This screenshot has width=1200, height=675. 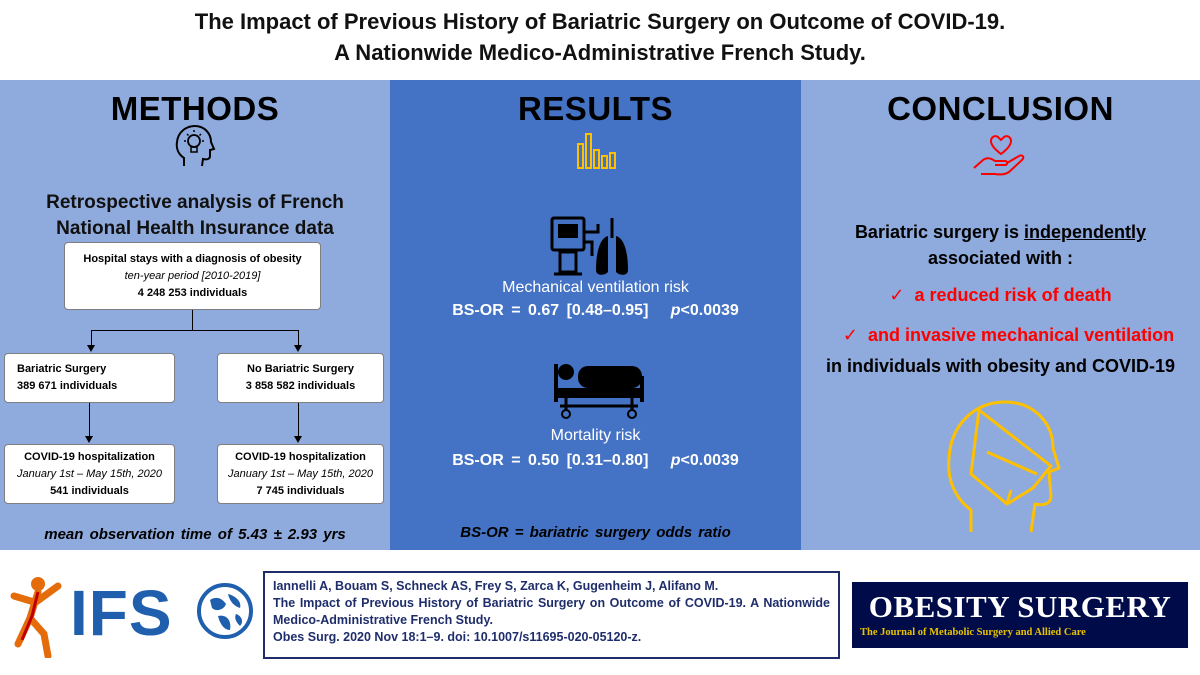 What do you see at coordinates (1000, 232) in the screenshot?
I see `conclusion-line-1: Bariatric surgery is independently` at bounding box center [1000, 232].